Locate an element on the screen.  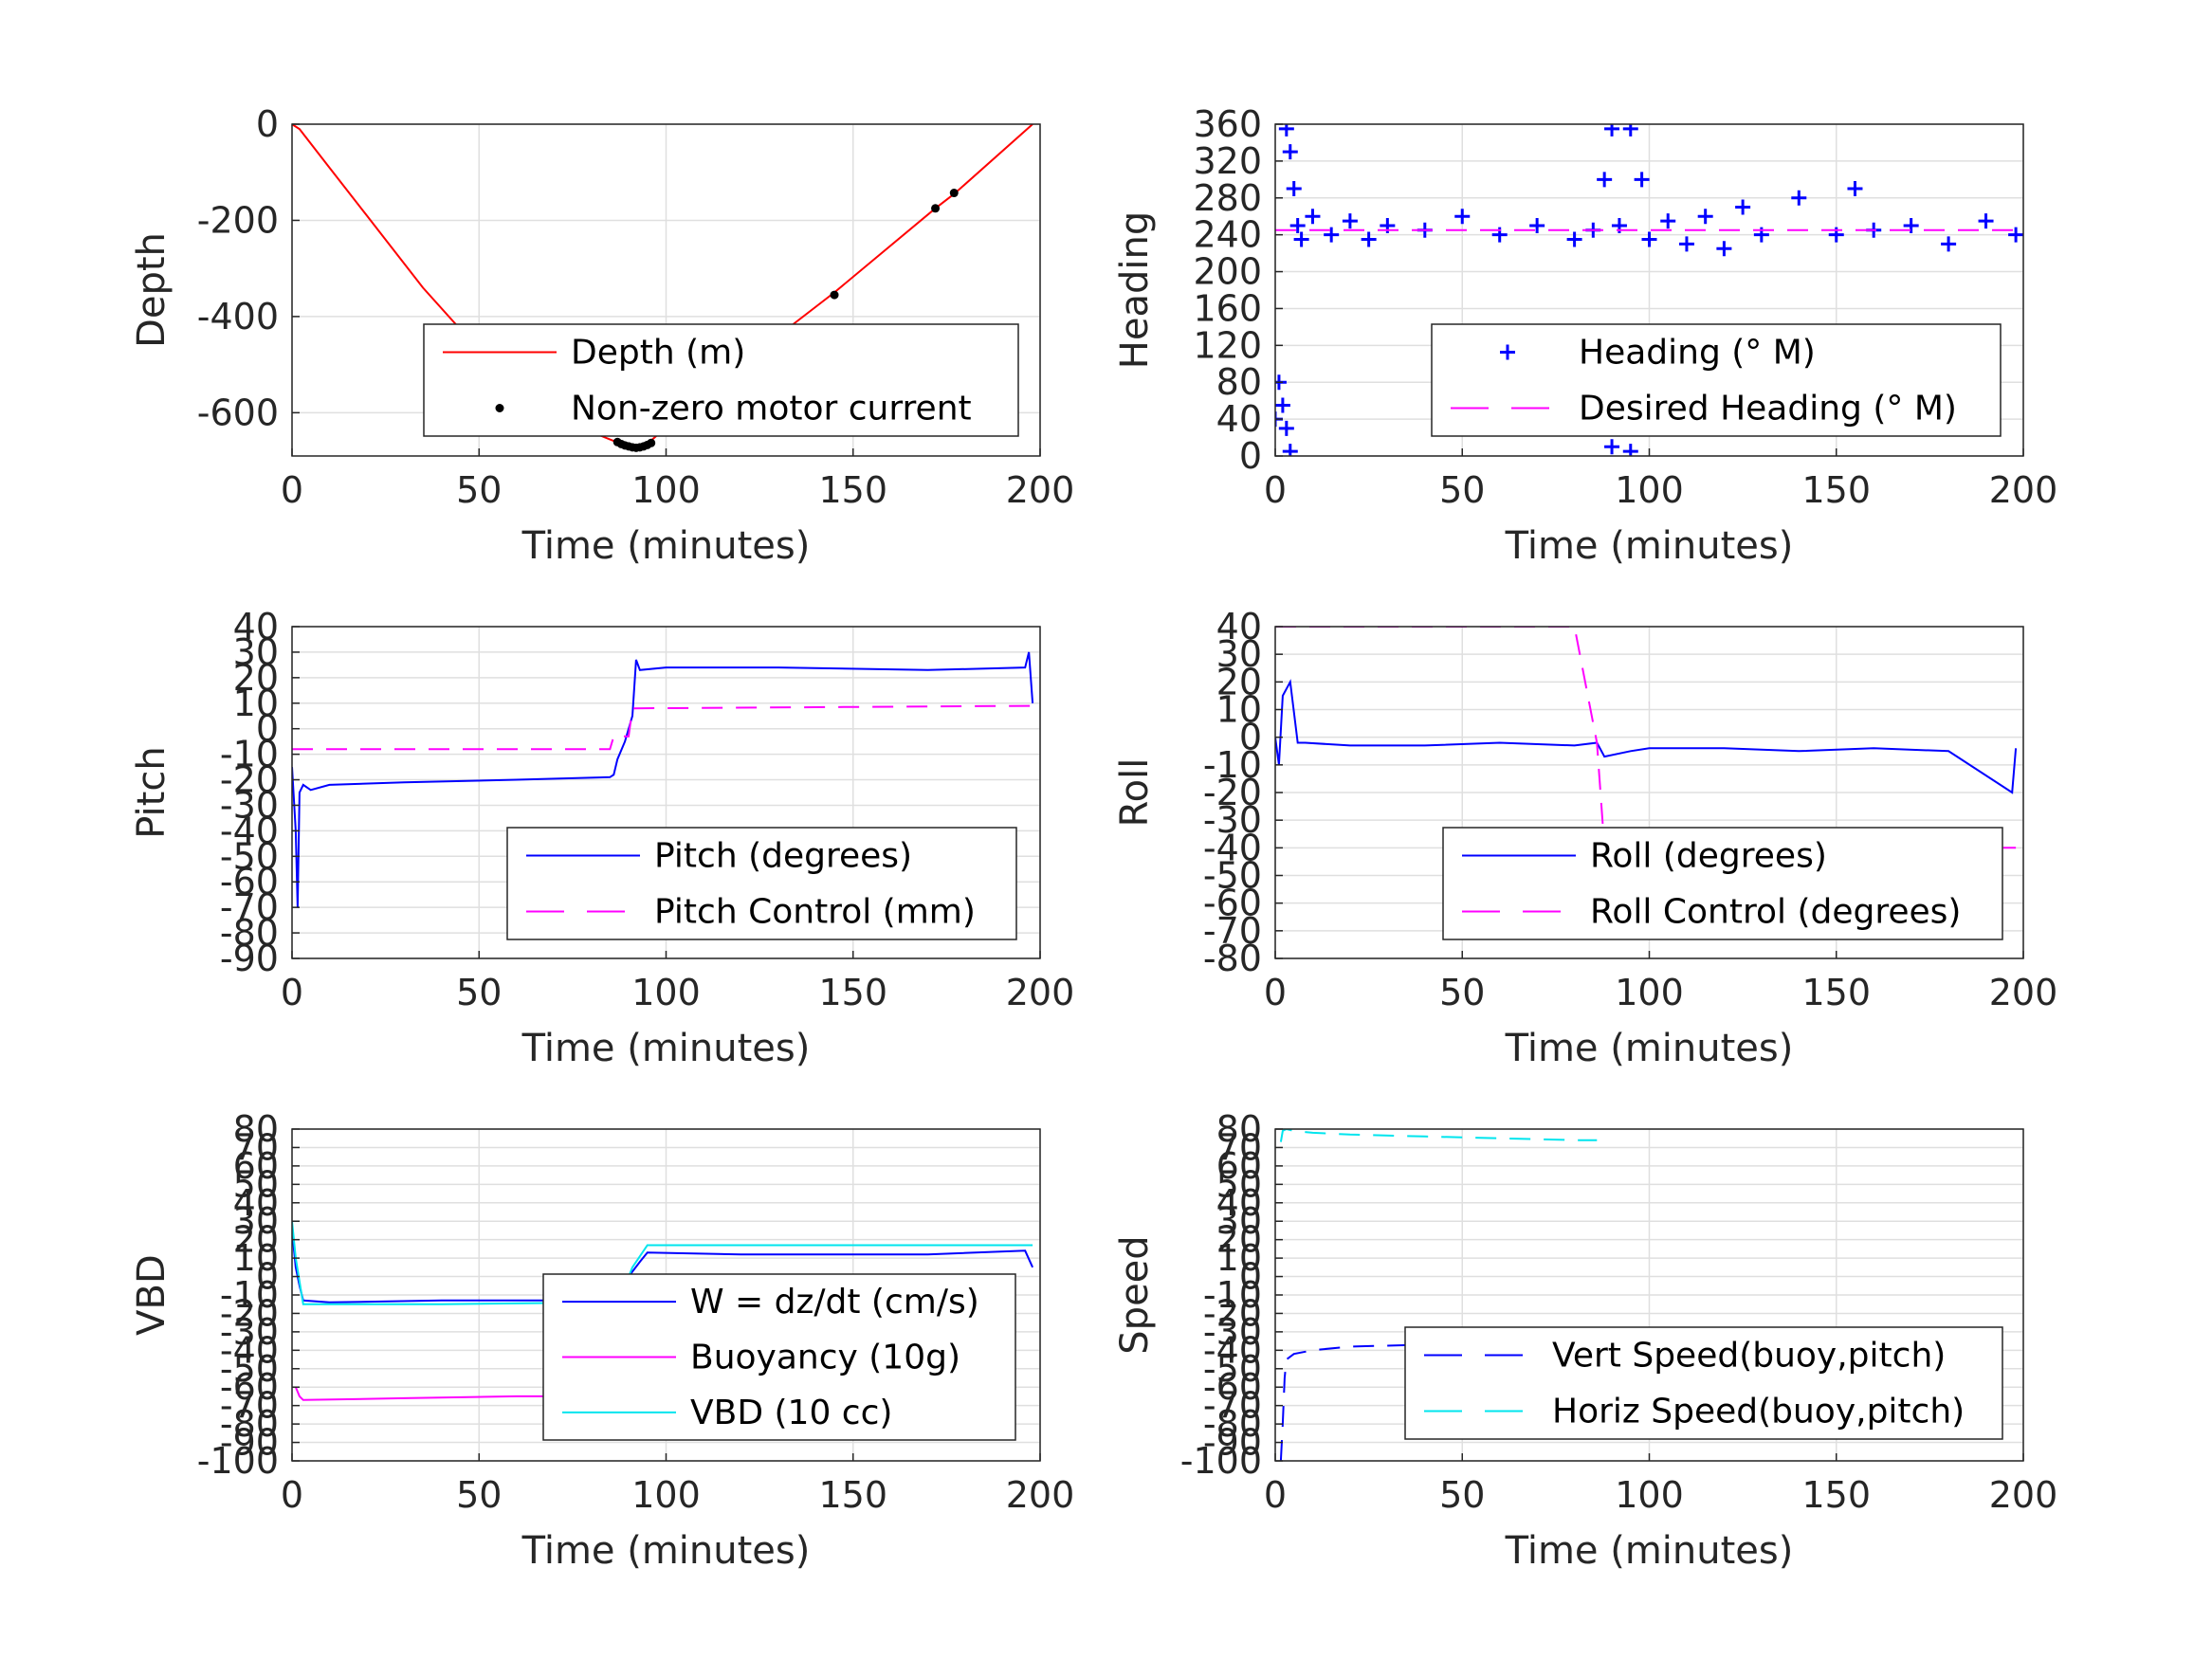
y-tick-label: 280 is located at coordinates (1227, 198).